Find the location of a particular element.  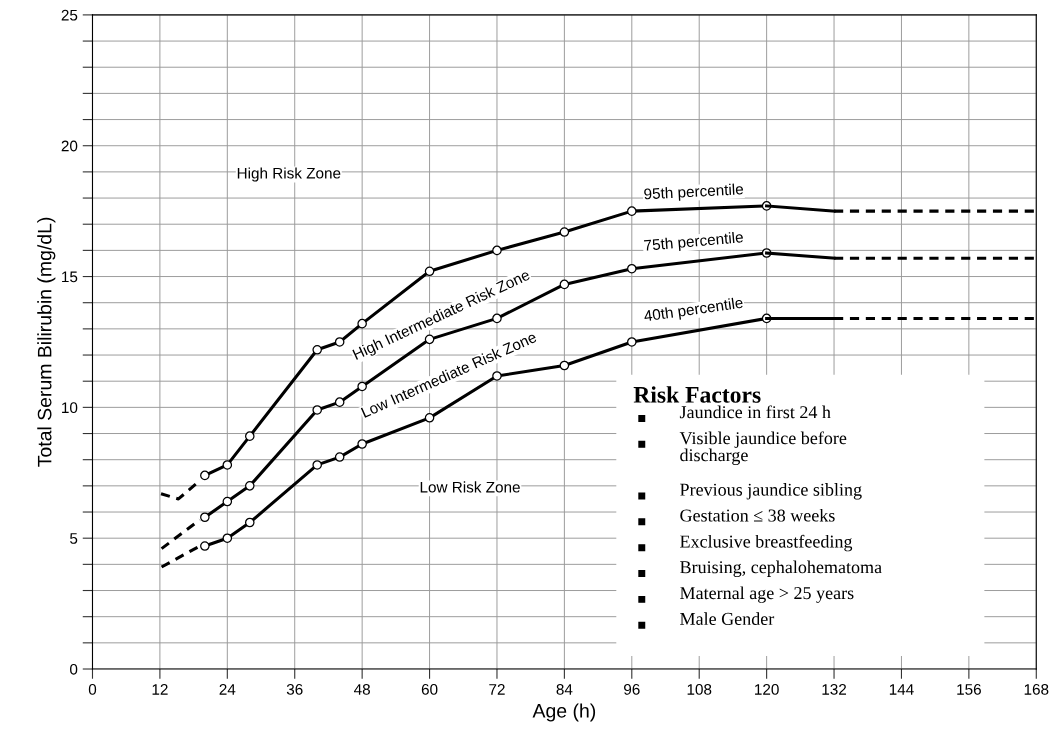

x-tick-label: 168 is located at coordinates (1036, 689).